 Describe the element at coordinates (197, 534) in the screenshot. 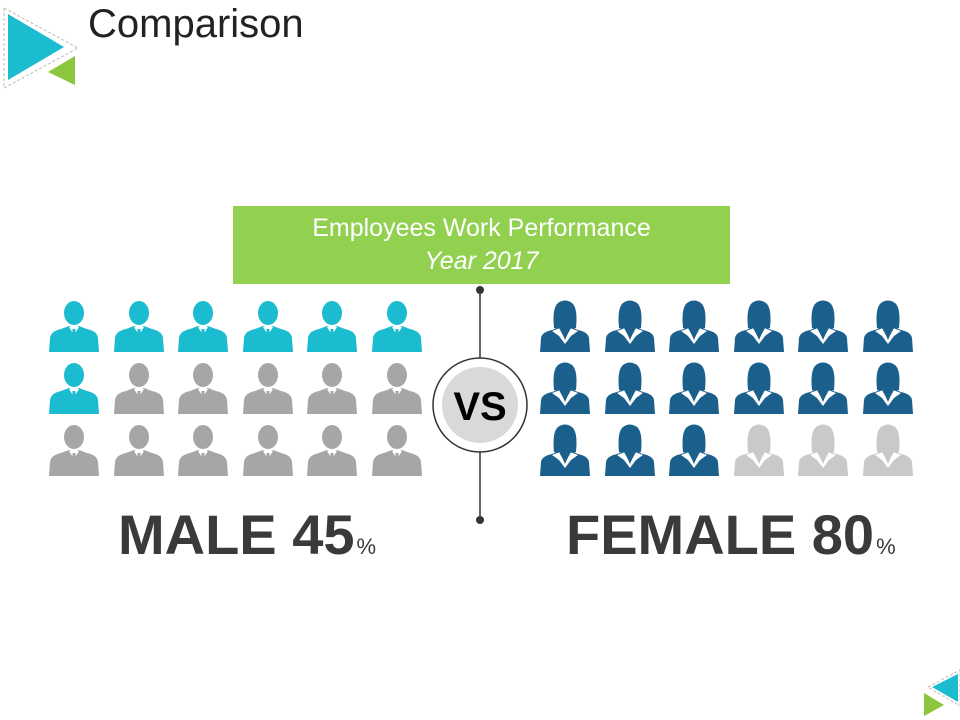

I see `male-label: MALE` at that location.